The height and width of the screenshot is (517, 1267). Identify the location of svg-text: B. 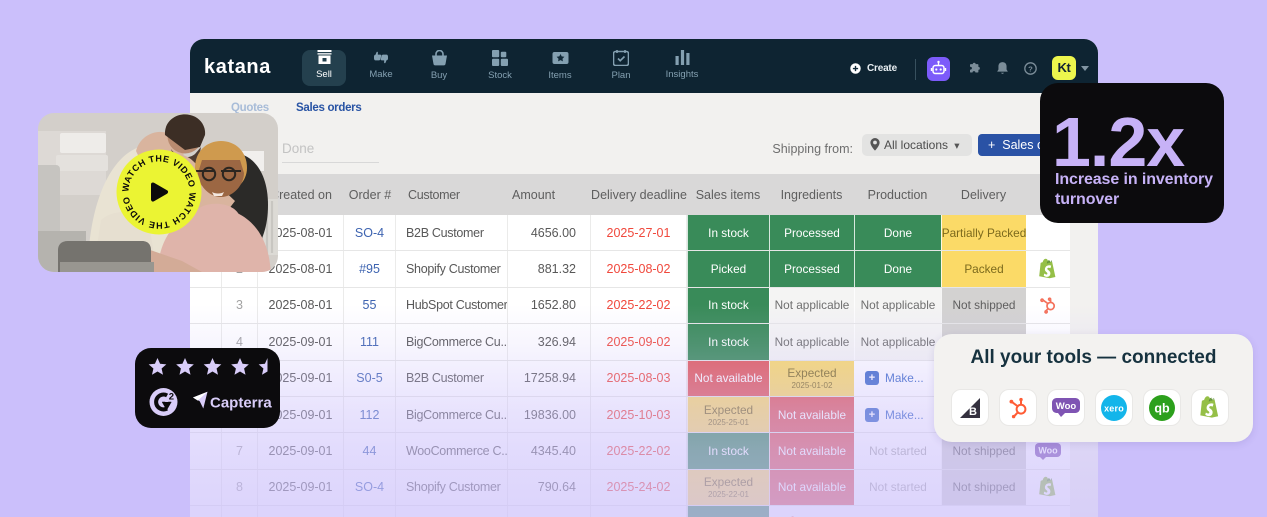
(973, 412).